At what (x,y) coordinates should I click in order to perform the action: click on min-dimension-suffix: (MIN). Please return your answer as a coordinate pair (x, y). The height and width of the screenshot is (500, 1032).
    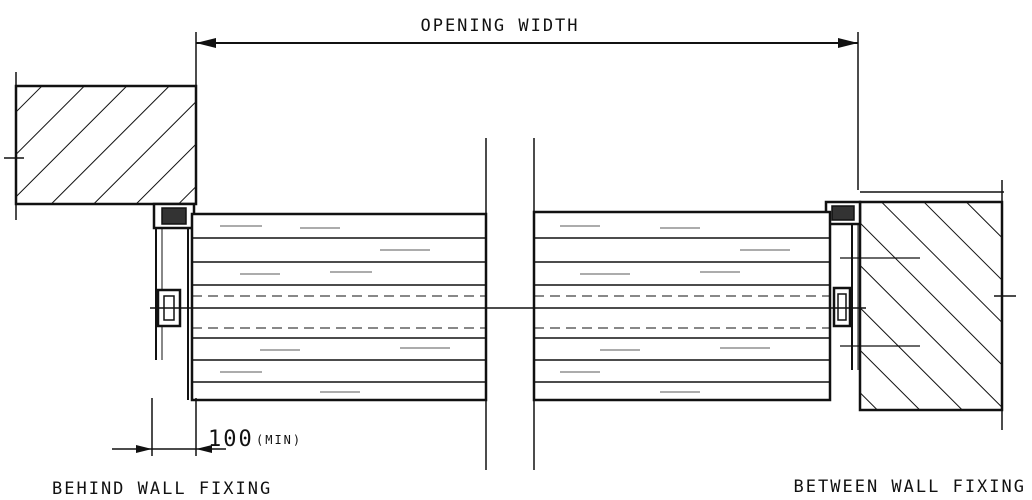
    Looking at the image, I should click on (279, 440).